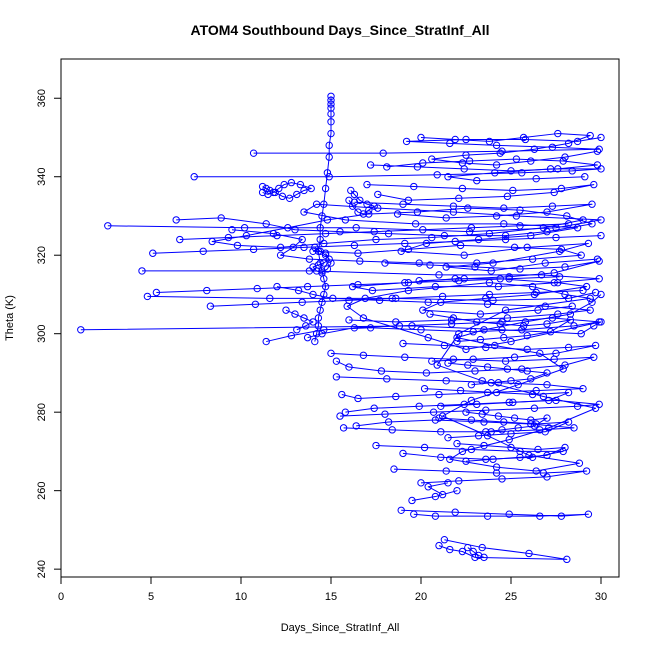 This screenshot has width=650, height=650. I want to click on x-tick-label: 0, so click(61, 597).